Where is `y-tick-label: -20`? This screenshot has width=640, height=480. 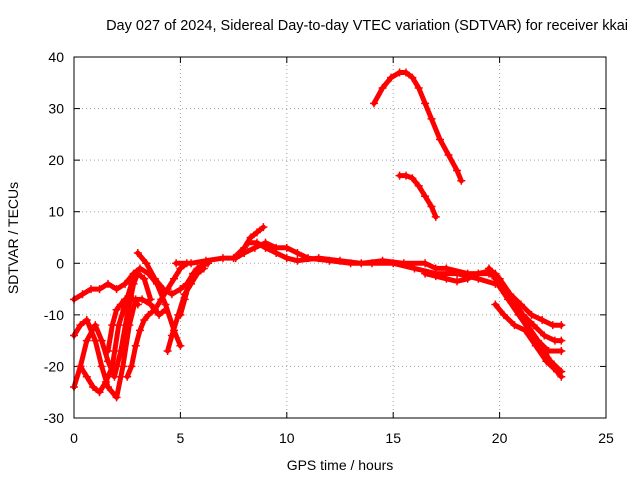
y-tick-label: -20 is located at coordinates (54, 366).